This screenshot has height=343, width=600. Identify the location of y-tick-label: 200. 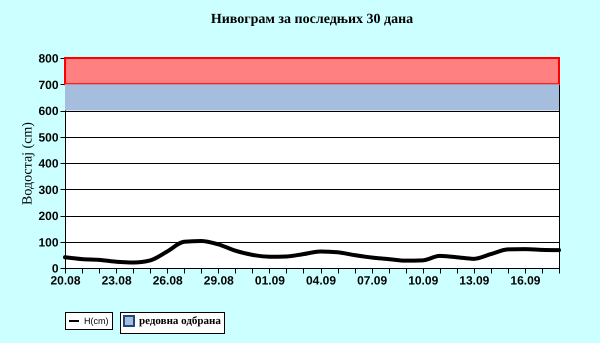
(48, 216).